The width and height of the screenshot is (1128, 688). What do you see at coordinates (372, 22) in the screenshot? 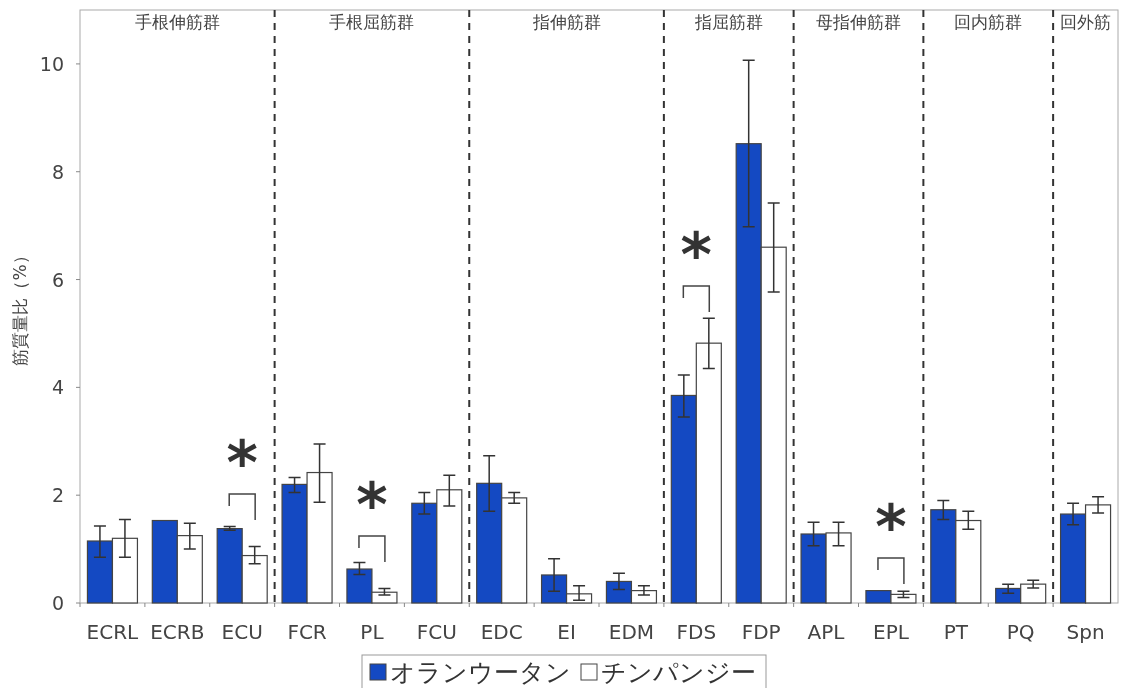
I see `annotation: 手根屈筋群` at bounding box center [372, 22].